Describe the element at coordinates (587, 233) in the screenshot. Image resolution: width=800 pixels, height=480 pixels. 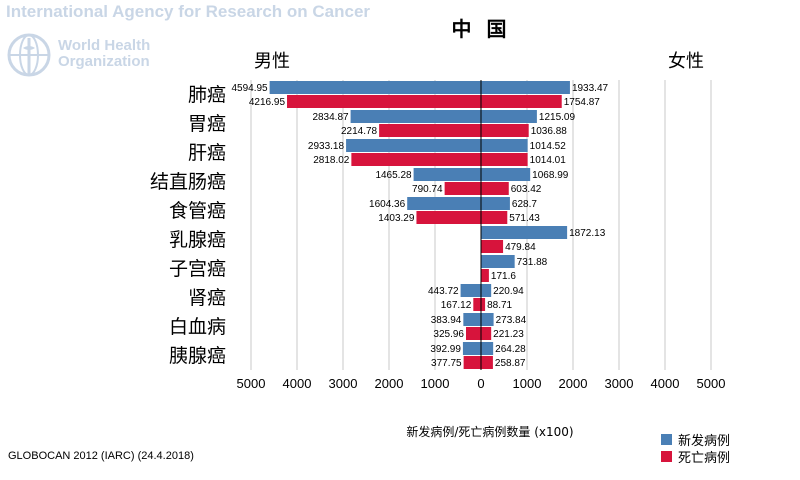
I see `female-incidence-value-label: 1872.13` at that location.